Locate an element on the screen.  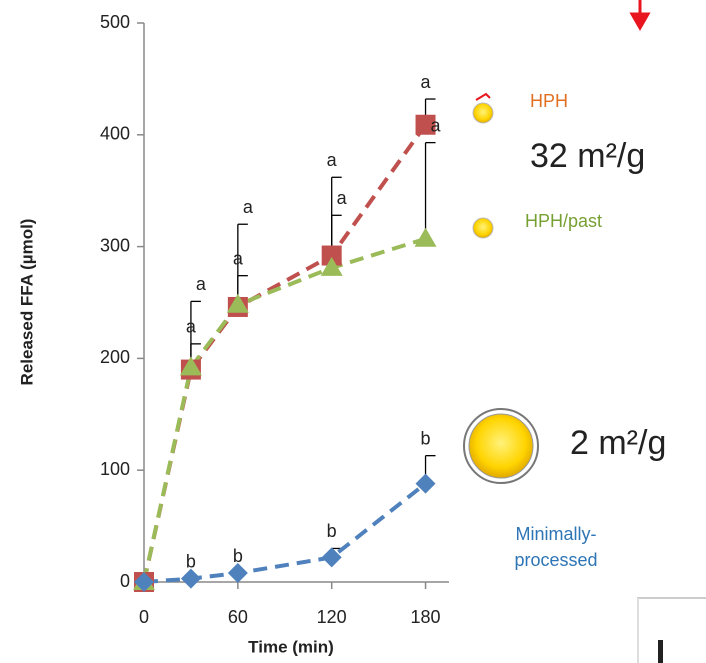
surface-label: 32 m²/g is located at coordinates (587, 156).